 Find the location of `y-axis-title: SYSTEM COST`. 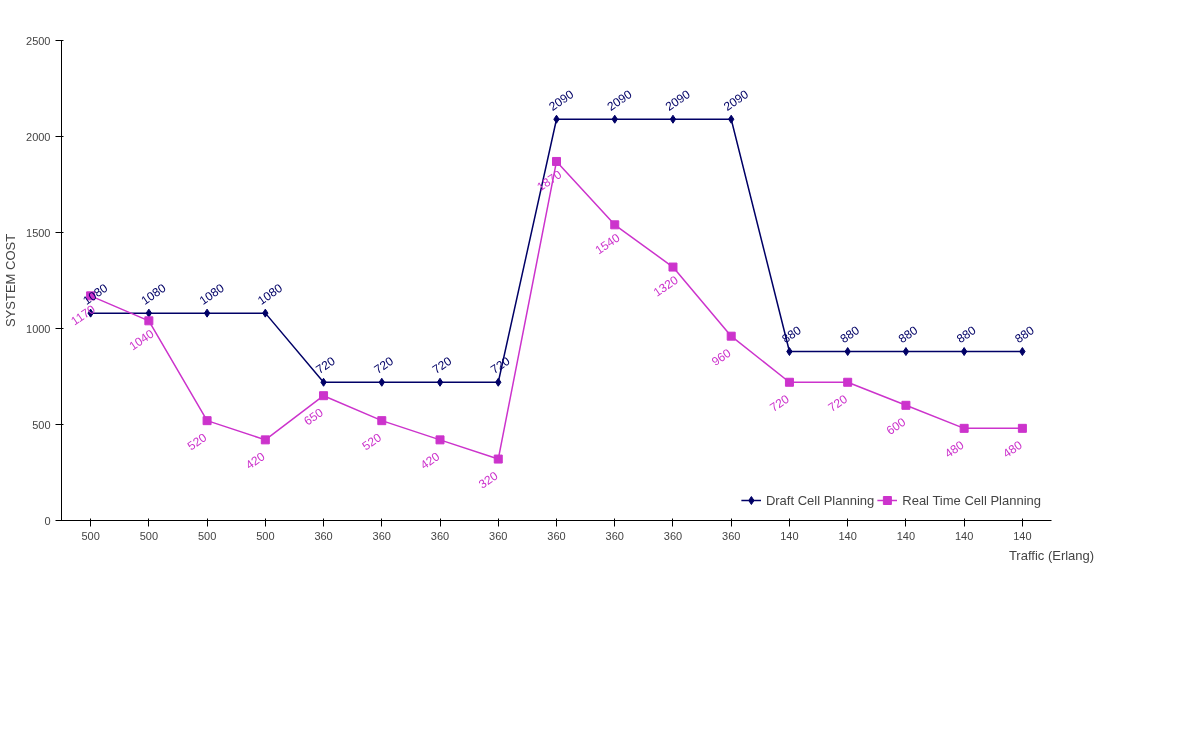

y-axis-title: SYSTEM COST is located at coordinates (11, 280).